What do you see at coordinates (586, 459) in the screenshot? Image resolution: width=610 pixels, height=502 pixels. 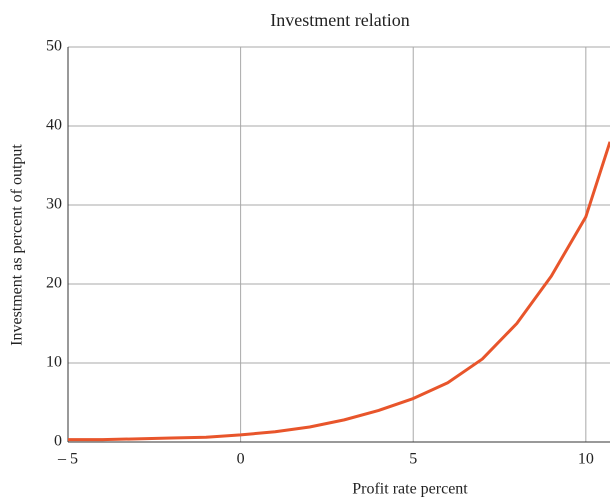 I see `x-tick-label: 10` at bounding box center [586, 459].